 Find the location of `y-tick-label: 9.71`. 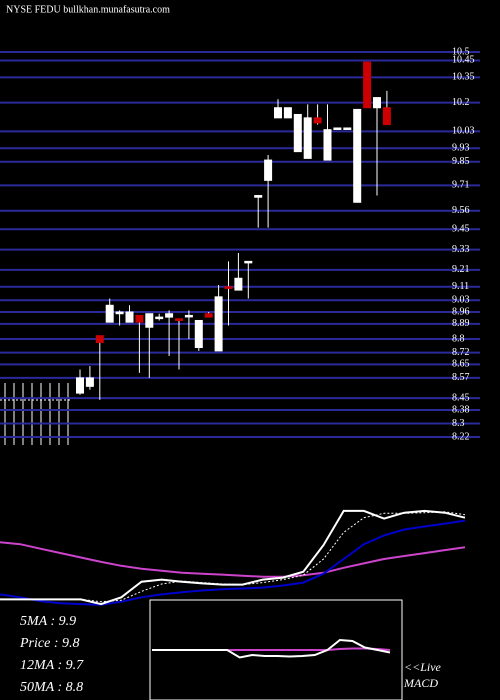

y-tick-label: 9.71 is located at coordinates (461, 185).